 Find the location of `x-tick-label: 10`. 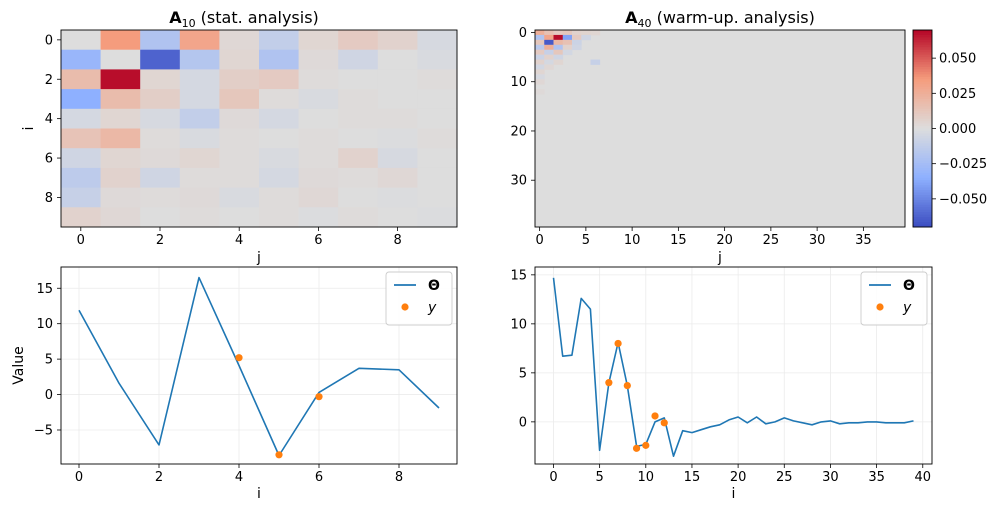

x-tick-label: 10 is located at coordinates (646, 477).